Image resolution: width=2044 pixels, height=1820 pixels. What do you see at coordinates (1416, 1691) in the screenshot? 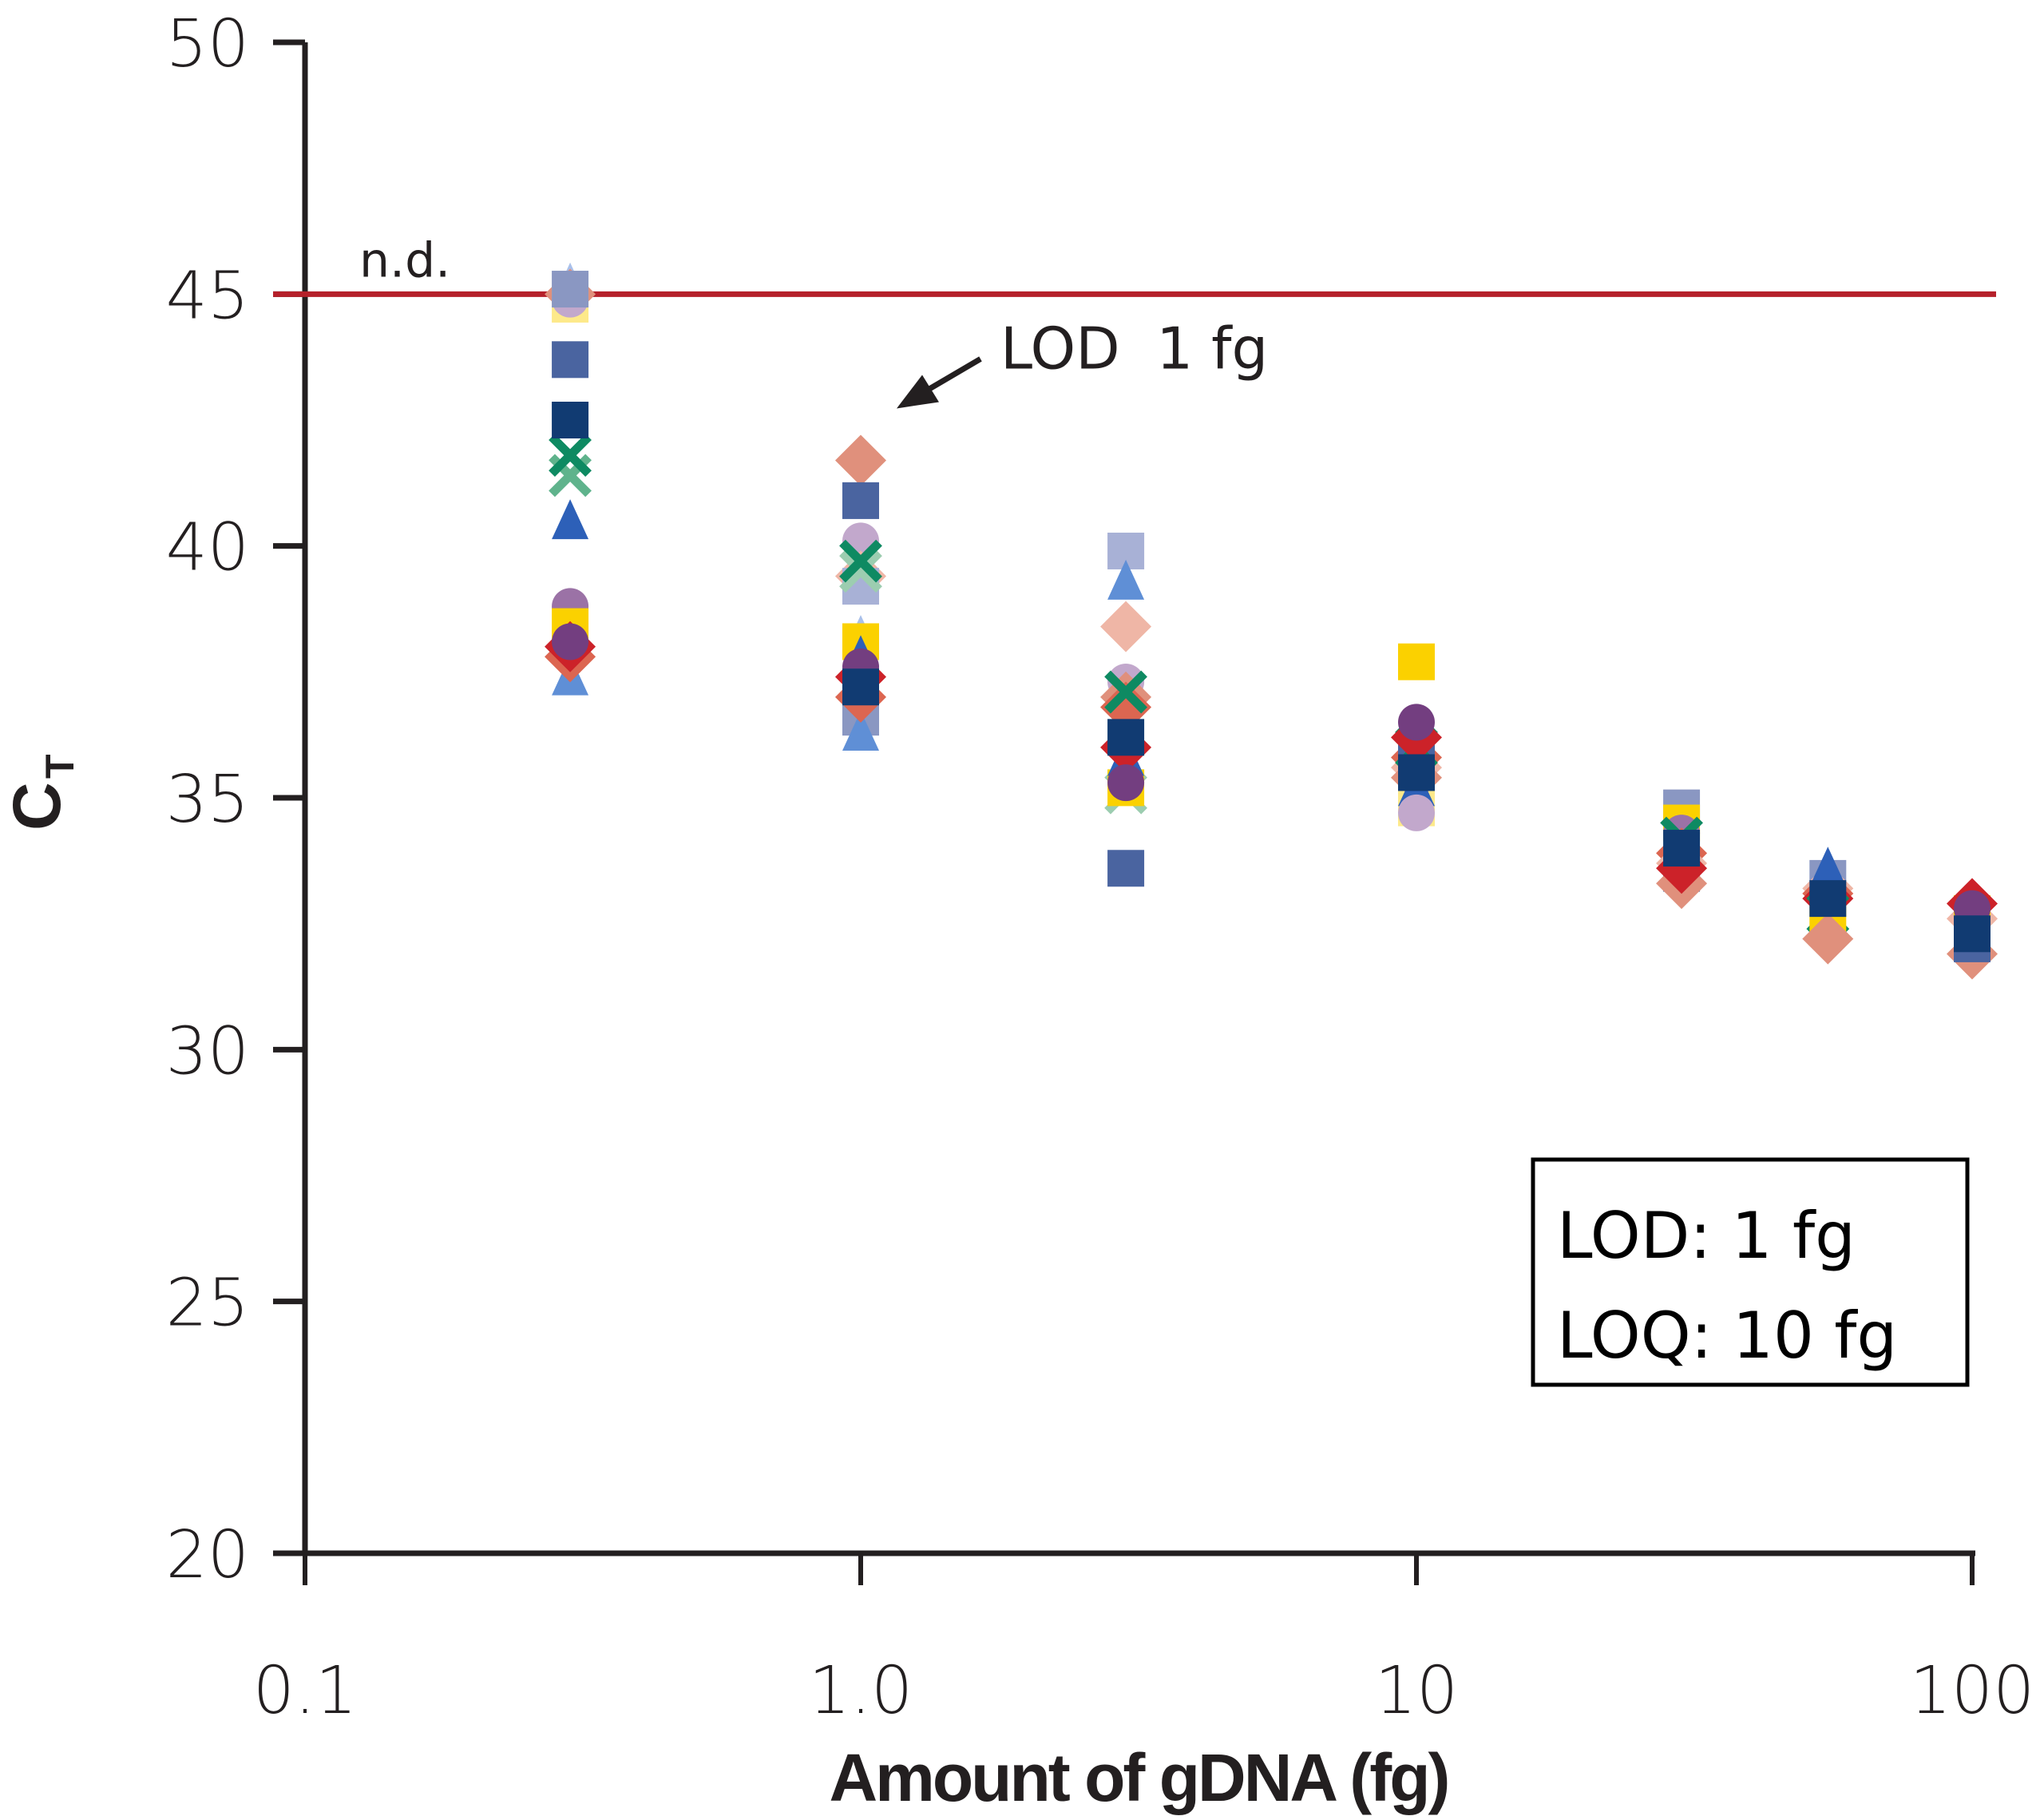
I see `x-tick-label: 10` at bounding box center [1416, 1691].